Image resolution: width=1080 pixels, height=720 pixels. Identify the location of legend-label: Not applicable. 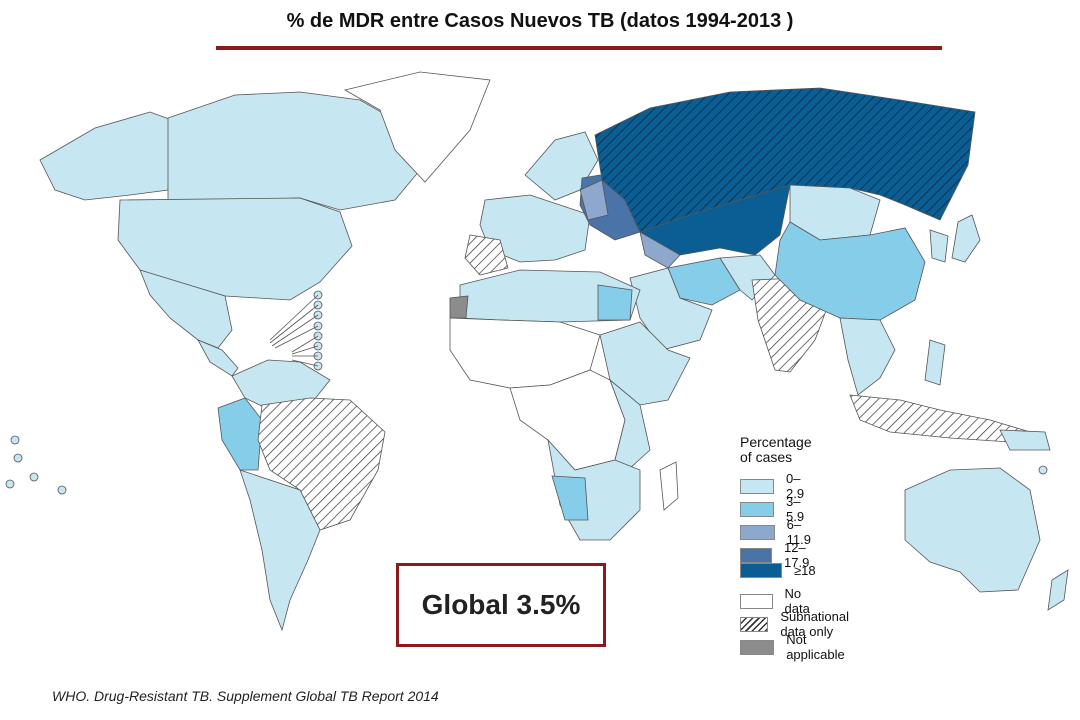
(815, 647).